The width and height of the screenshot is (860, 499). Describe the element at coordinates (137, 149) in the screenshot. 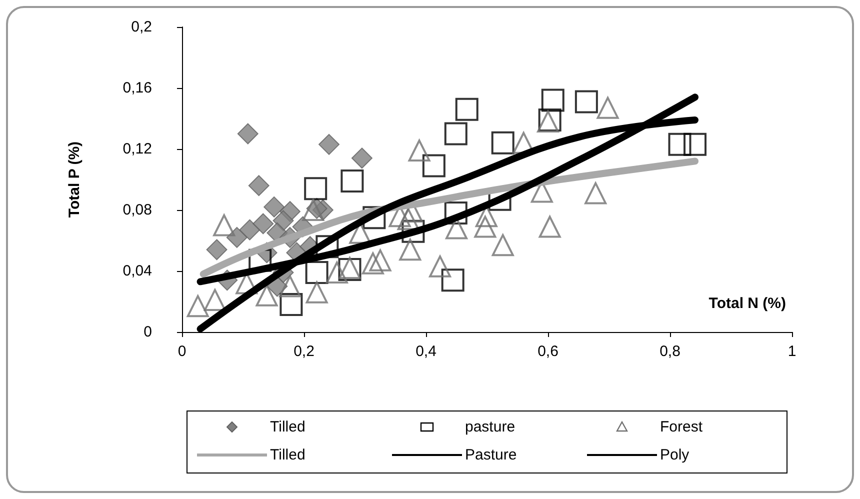

I see `y-tick-label: 0,12` at that location.